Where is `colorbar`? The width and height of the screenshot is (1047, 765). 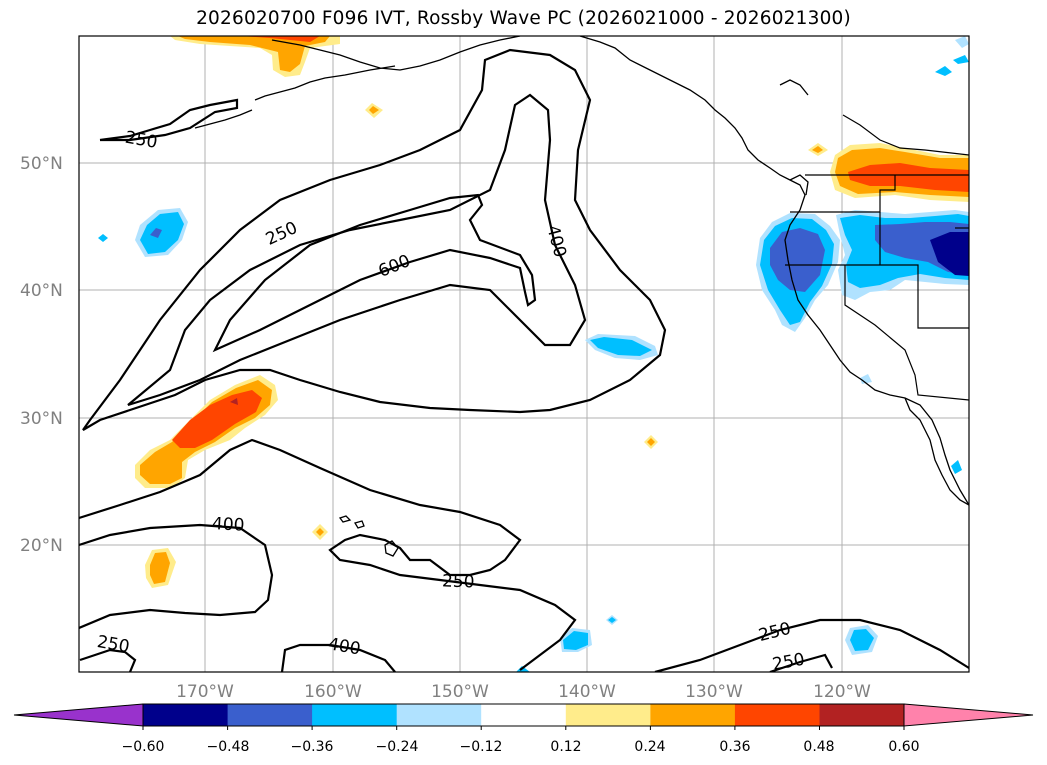
colorbar is located at coordinates (523, 716).